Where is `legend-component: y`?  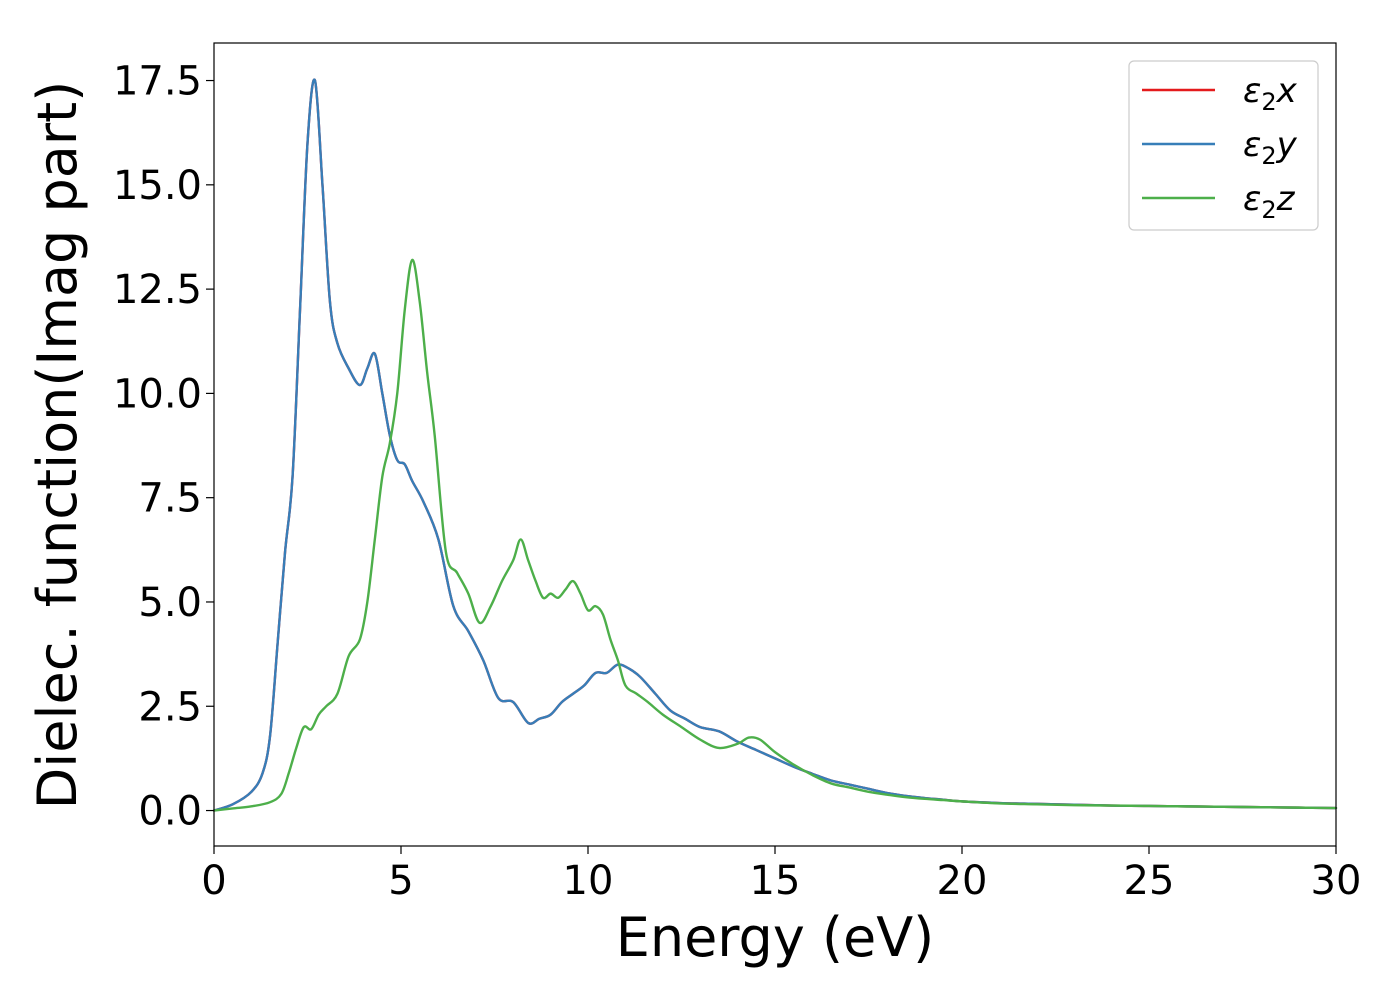 legend-component: y is located at coordinates (1287, 145).